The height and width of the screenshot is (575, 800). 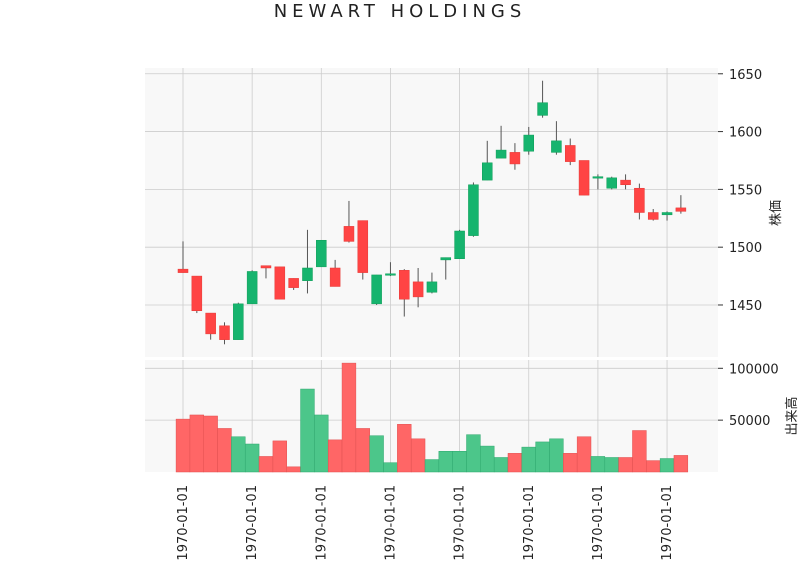 What do you see at coordinates (754, 369) in the screenshot?
I see `volume-tick-label: 100000` at bounding box center [754, 369].